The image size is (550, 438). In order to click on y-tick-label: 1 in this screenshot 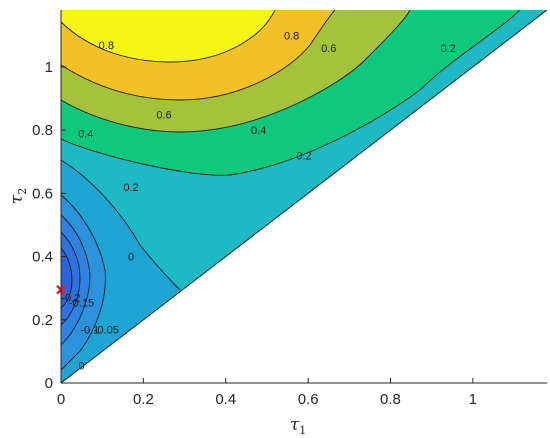, I will do `click(49, 67)`.